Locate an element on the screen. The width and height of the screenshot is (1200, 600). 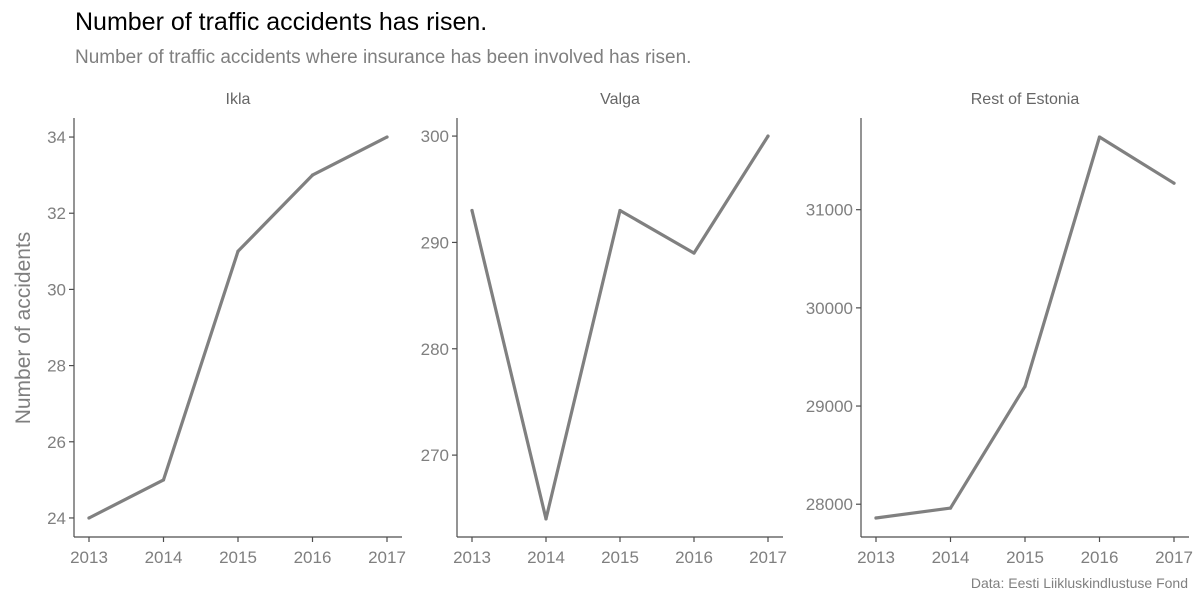
y-tick-label: 31000 is located at coordinates (829, 210).